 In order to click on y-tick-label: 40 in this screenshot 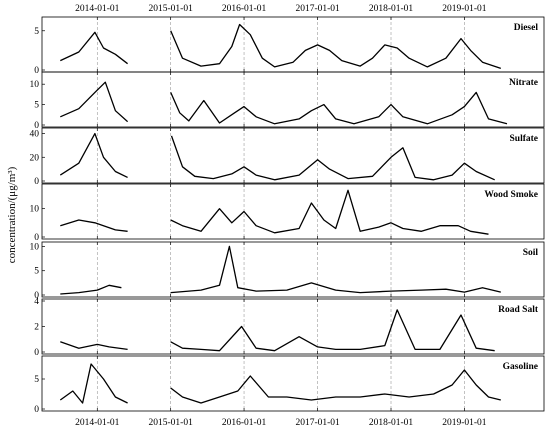, I will do `click(35, 135)`.